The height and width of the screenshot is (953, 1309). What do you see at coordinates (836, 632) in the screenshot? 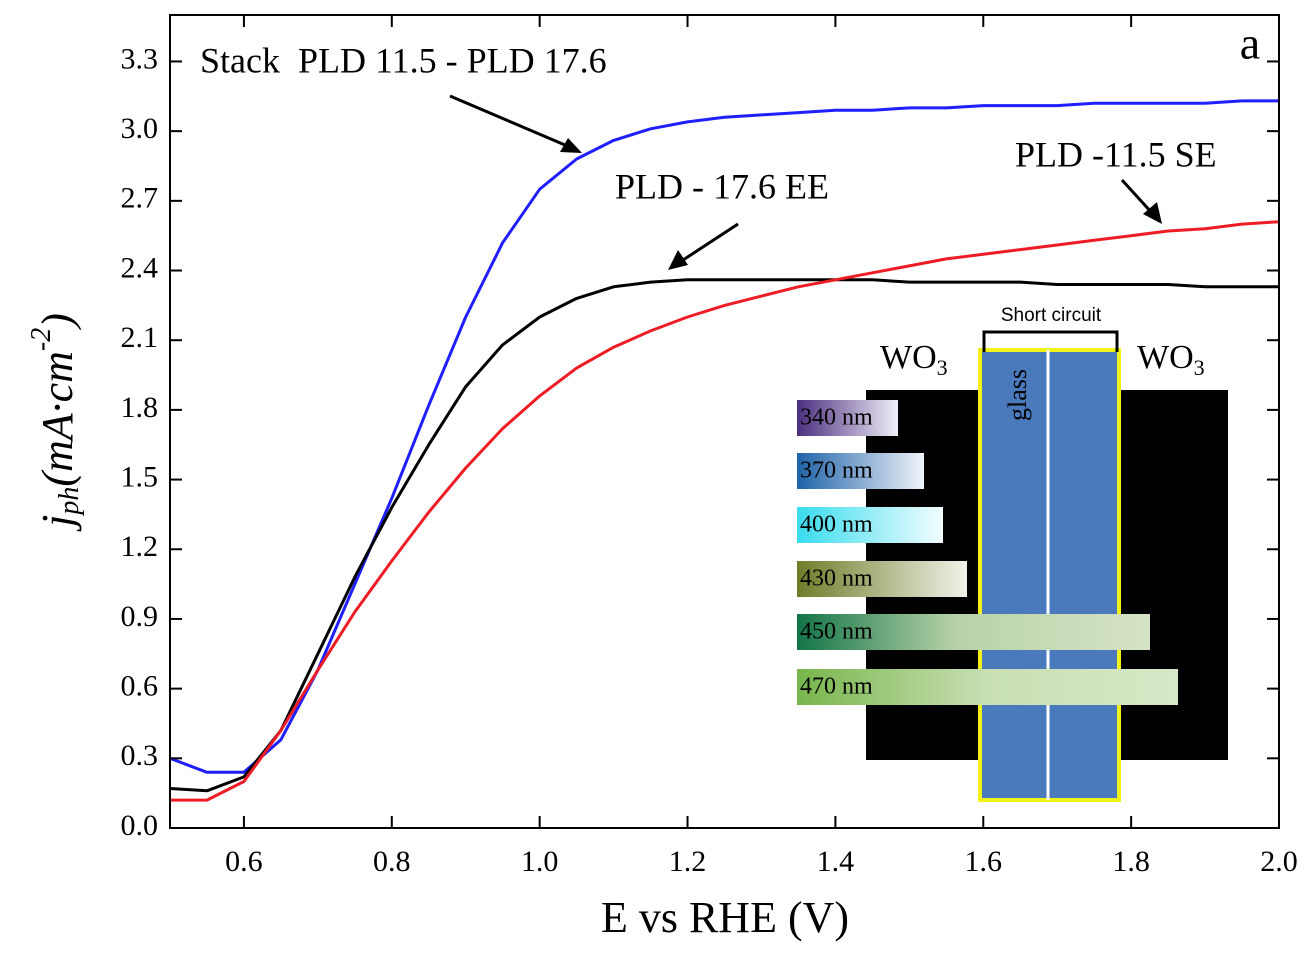
I see `wavelength-label: 450 nm` at bounding box center [836, 632].